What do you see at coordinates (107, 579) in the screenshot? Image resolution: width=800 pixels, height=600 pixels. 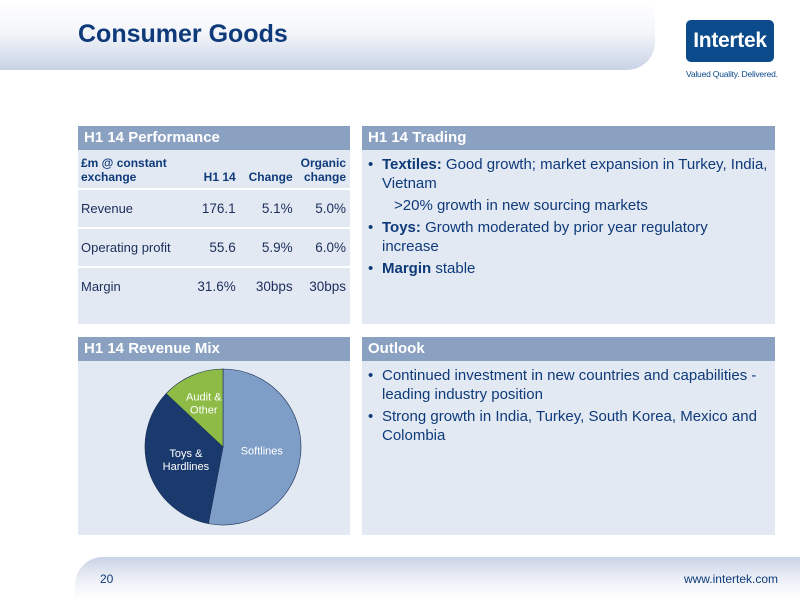 I see `page-number: 20` at bounding box center [107, 579].